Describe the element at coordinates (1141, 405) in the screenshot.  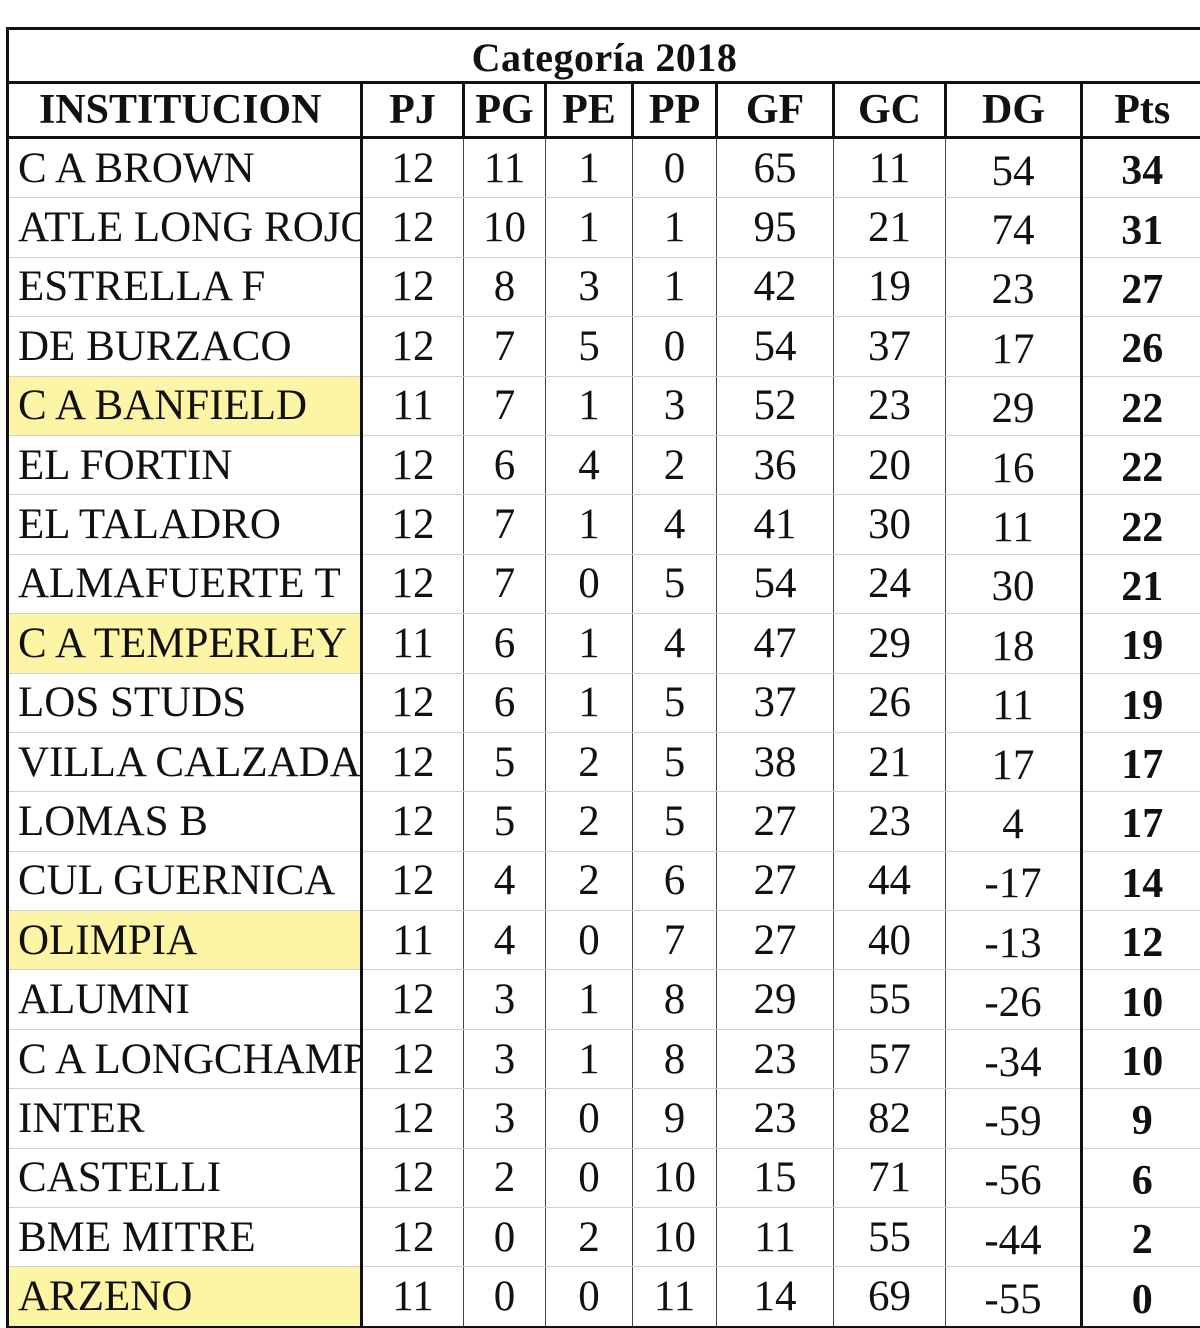
I see `points-cell: 22` at that location.